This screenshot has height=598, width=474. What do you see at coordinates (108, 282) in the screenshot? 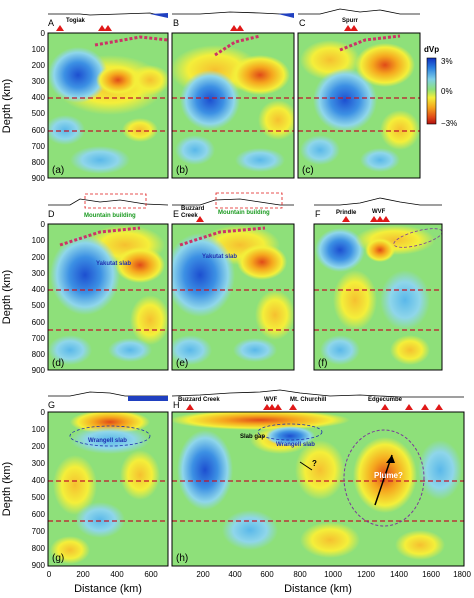
I see `panel-d: D Mountain building Yakutat slab (d)` at bounding box center [108, 282].